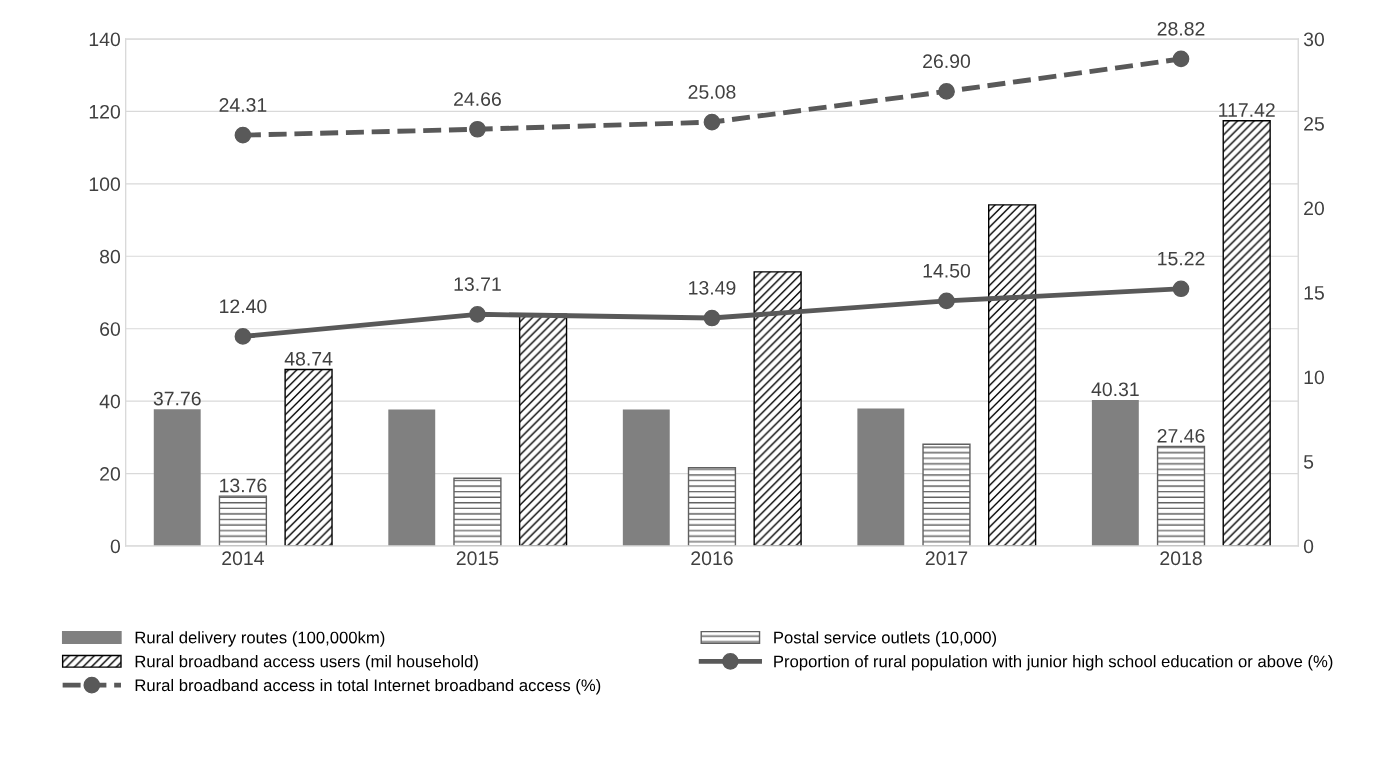  Describe the element at coordinates (260, 639) in the screenshot. I see `legend-label: Rural delivery routes (100,000km)` at that location.